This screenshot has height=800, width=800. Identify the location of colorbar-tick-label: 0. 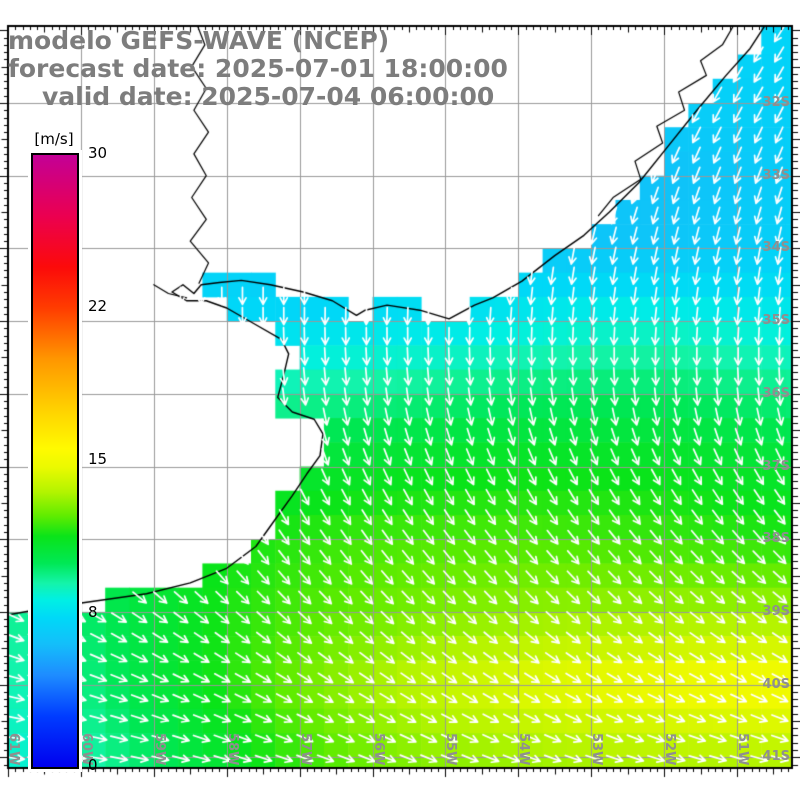
(93, 765).